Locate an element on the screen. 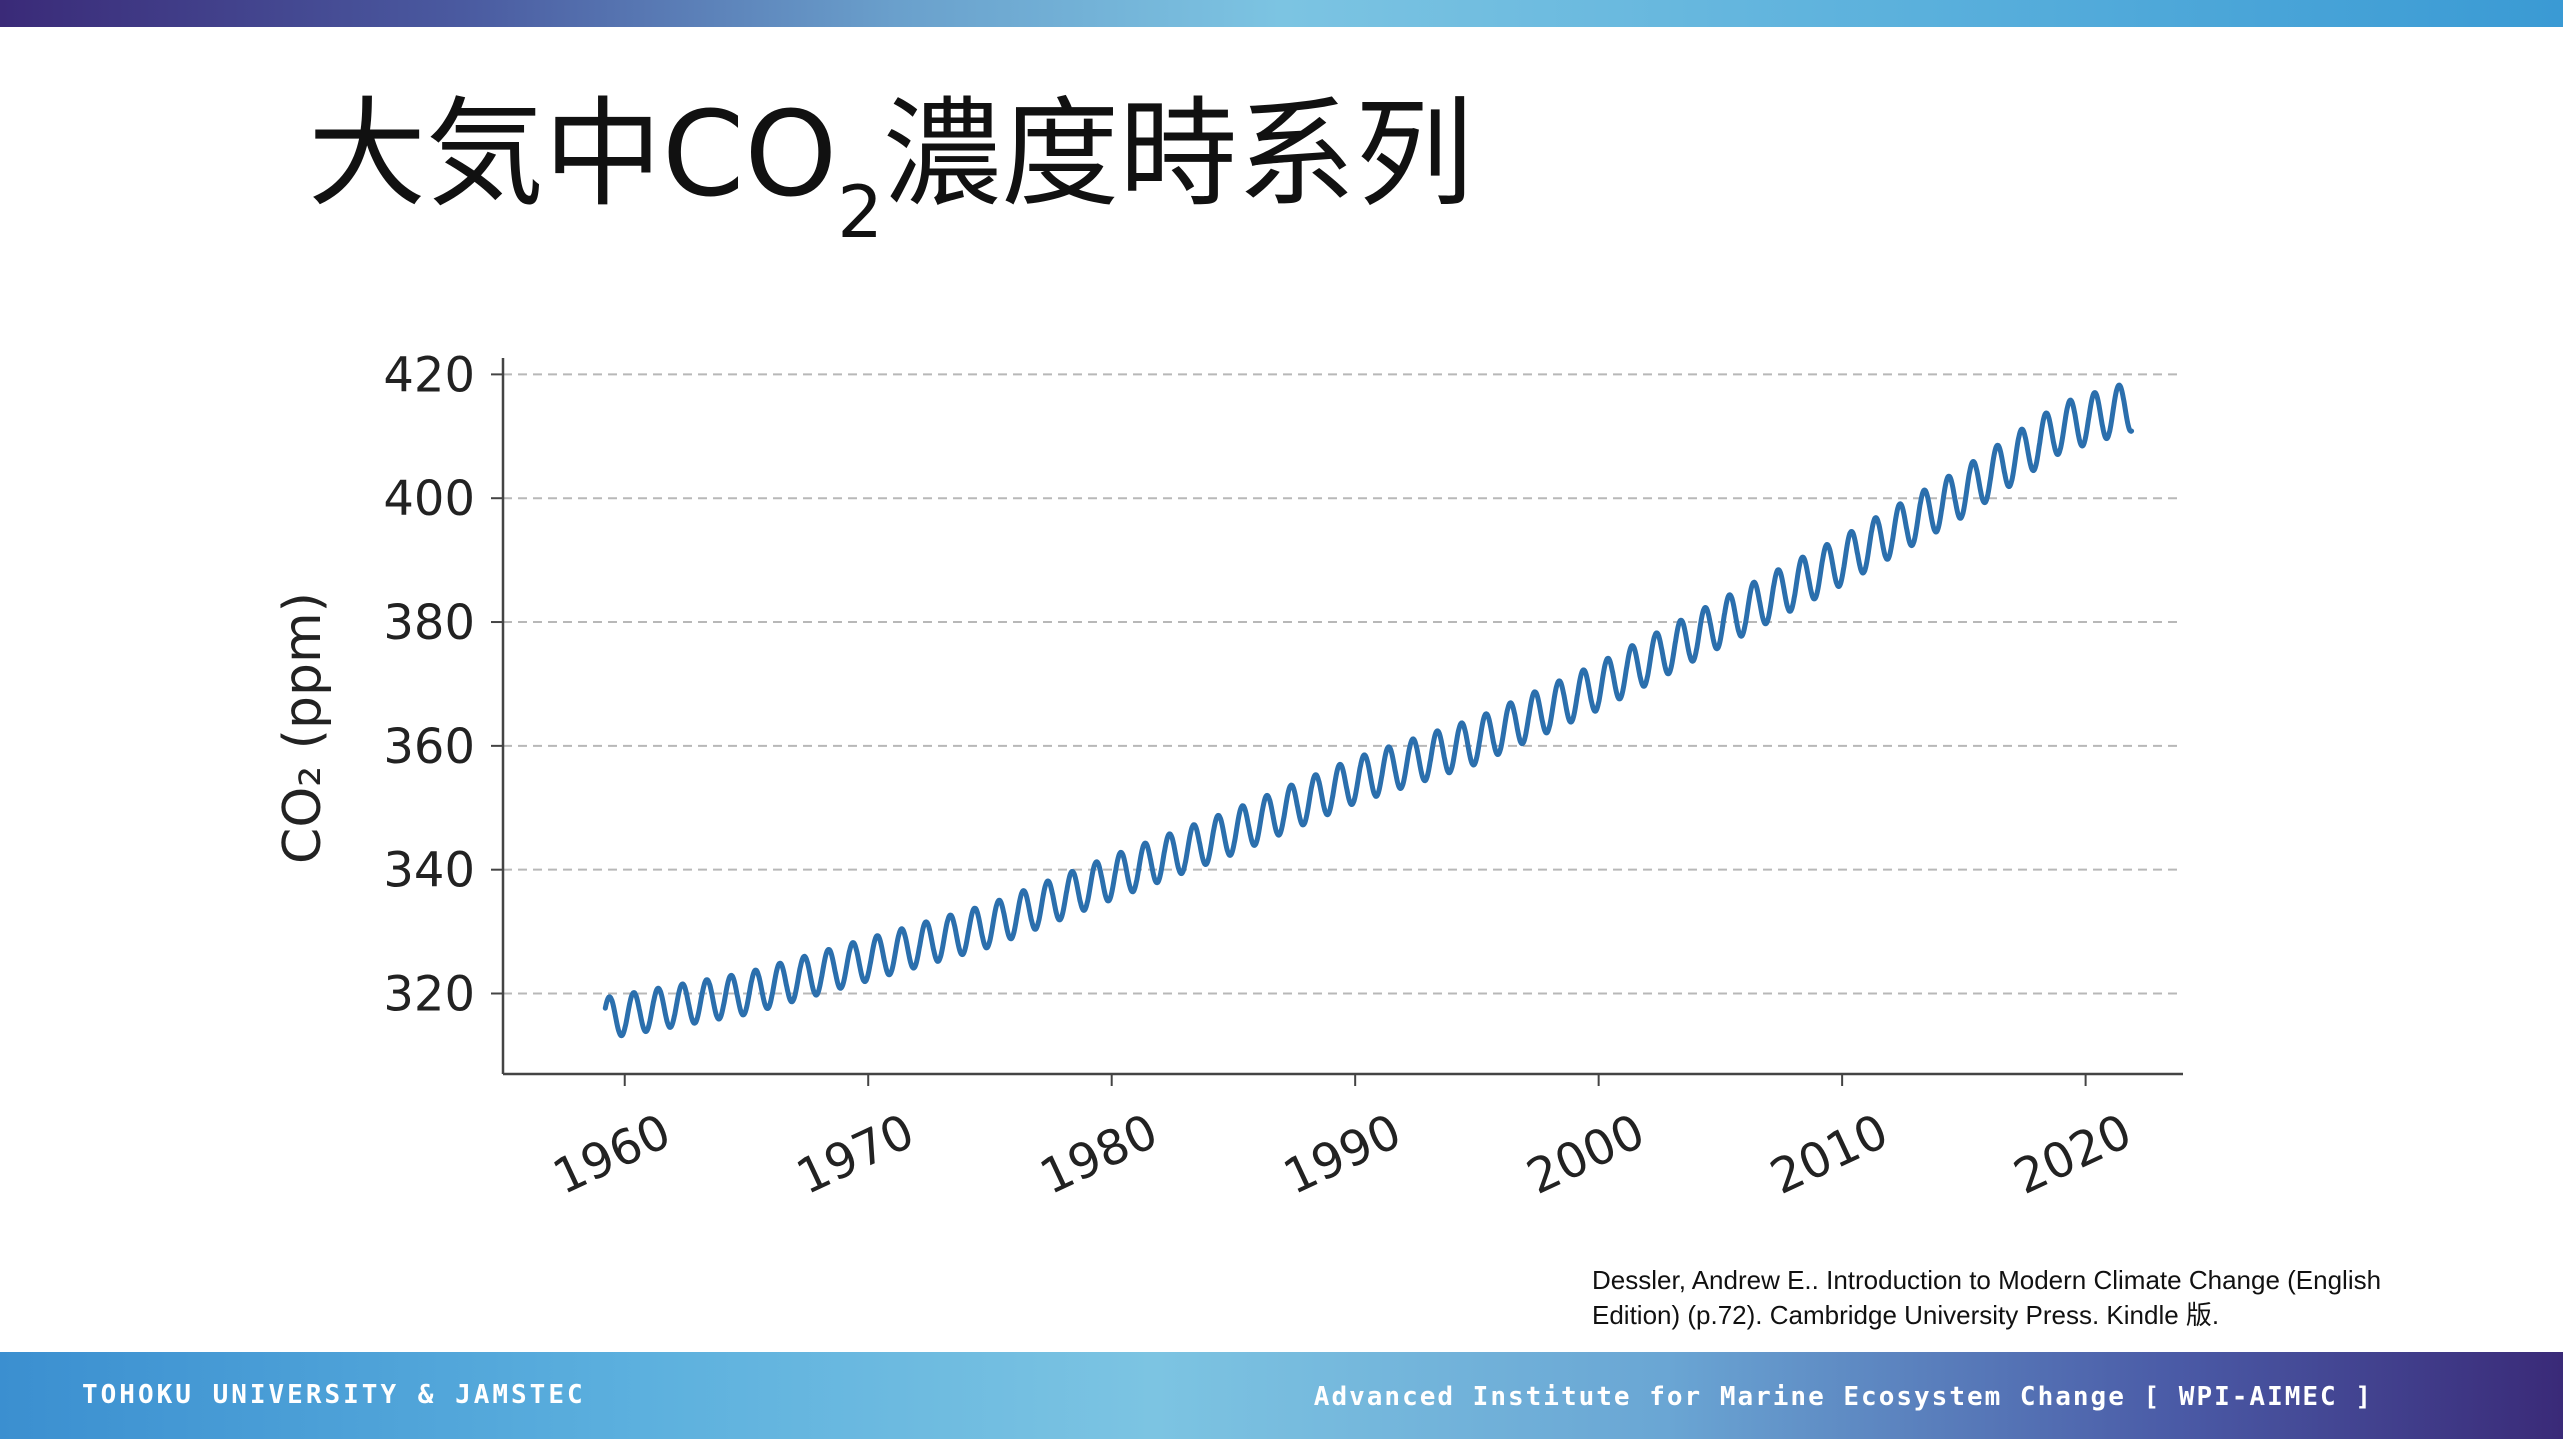 Image resolution: width=2563 pixels, height=1442 pixels. x-tick-label: 2000 is located at coordinates (1586, 1154).